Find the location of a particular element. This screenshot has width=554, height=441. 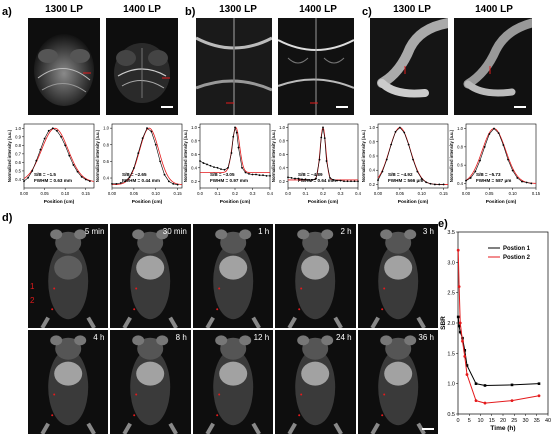

time-frame: 3 h is located at coordinates (397, 276).